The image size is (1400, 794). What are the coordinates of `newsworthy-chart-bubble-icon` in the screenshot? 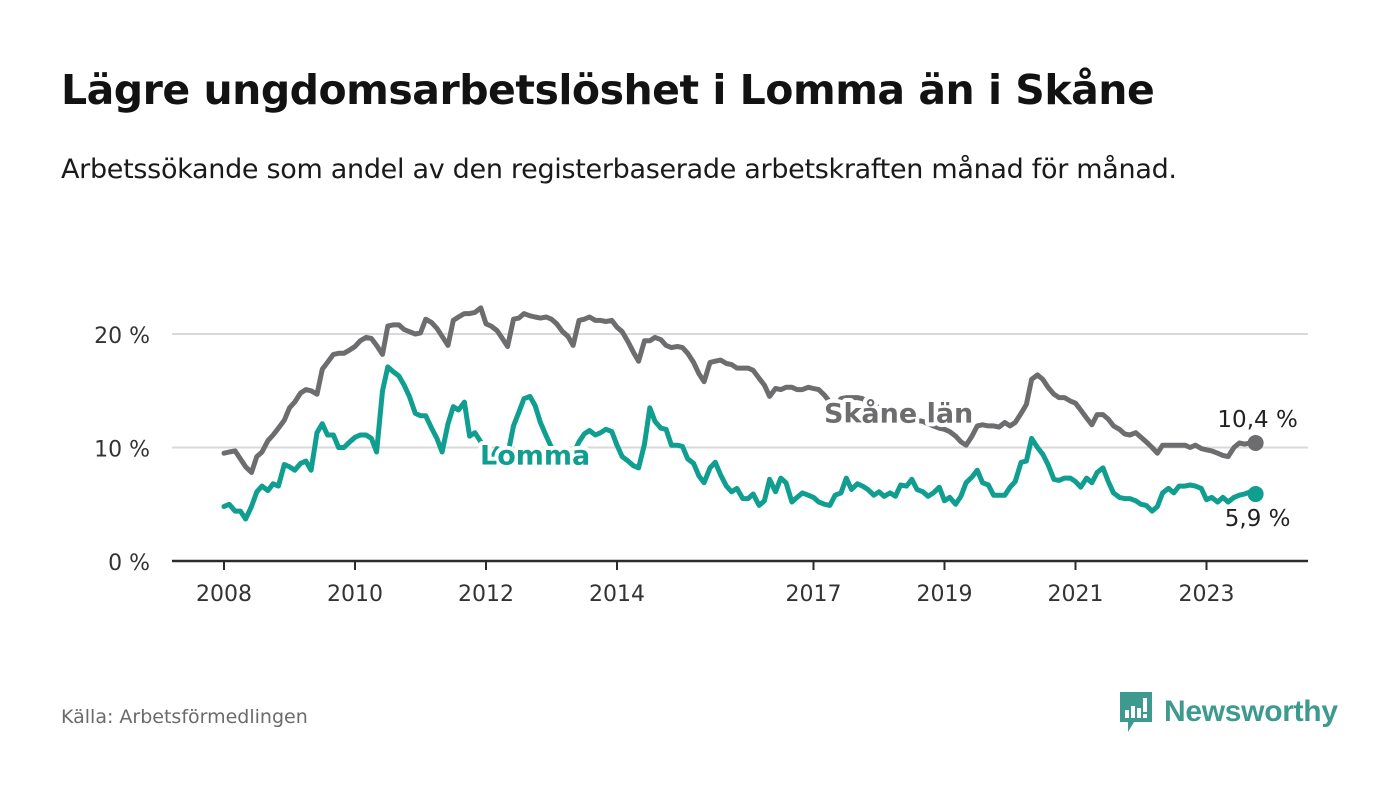 It's located at (1136, 712).